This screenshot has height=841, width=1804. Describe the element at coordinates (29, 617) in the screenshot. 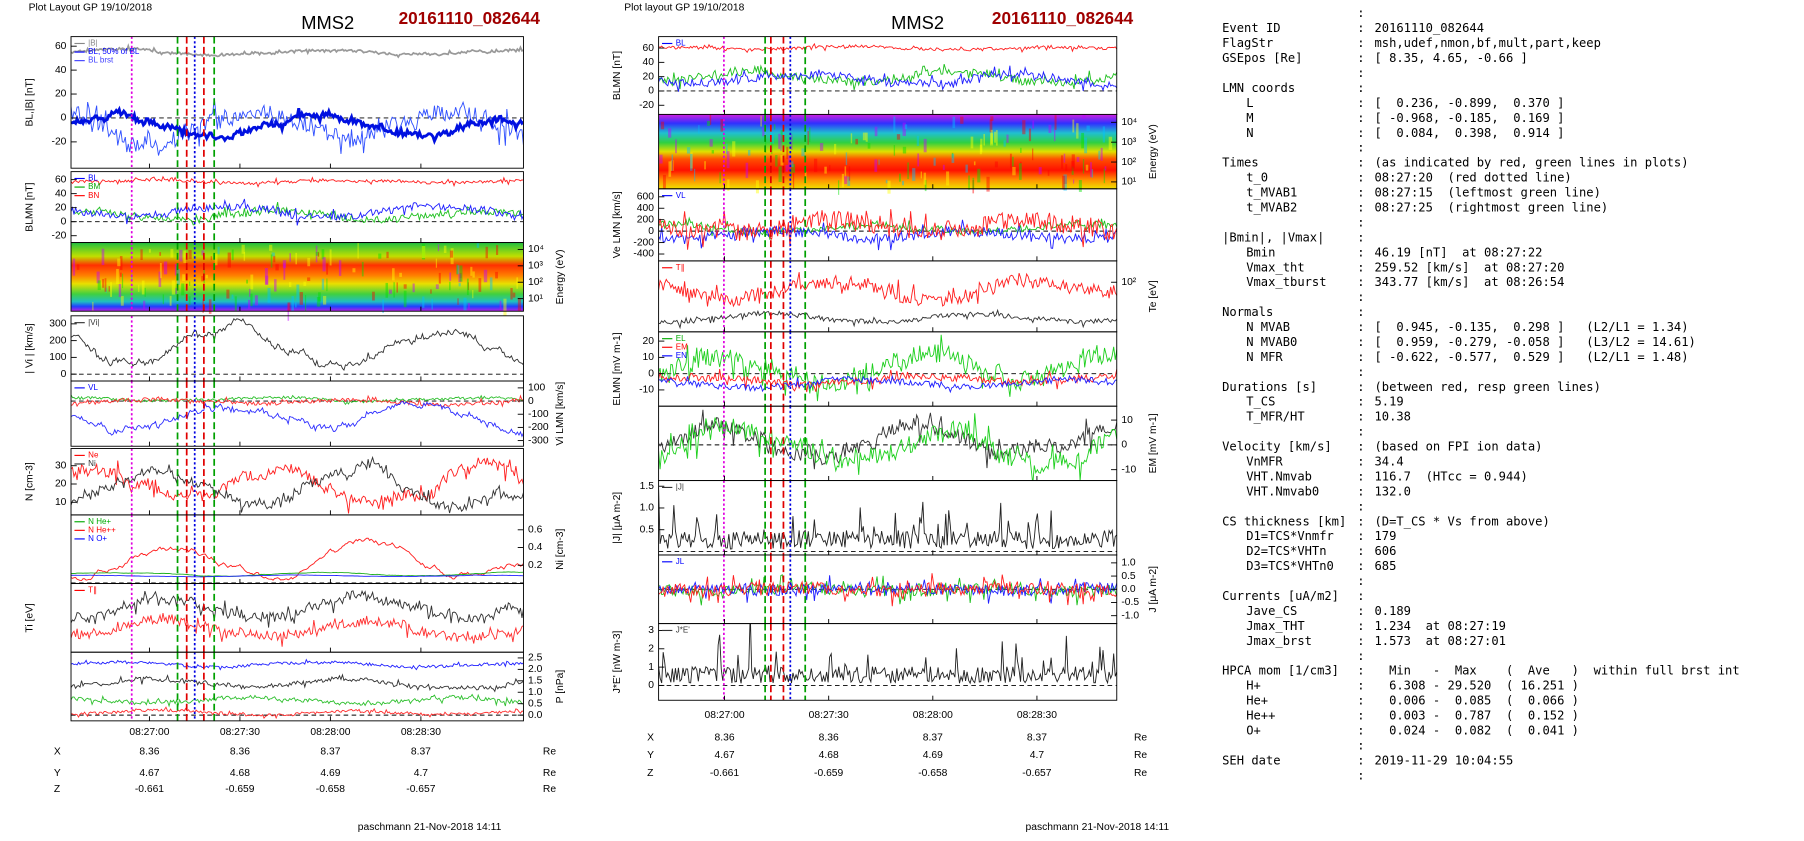

I see `y-axis-label: Ti [eV]` at that location.